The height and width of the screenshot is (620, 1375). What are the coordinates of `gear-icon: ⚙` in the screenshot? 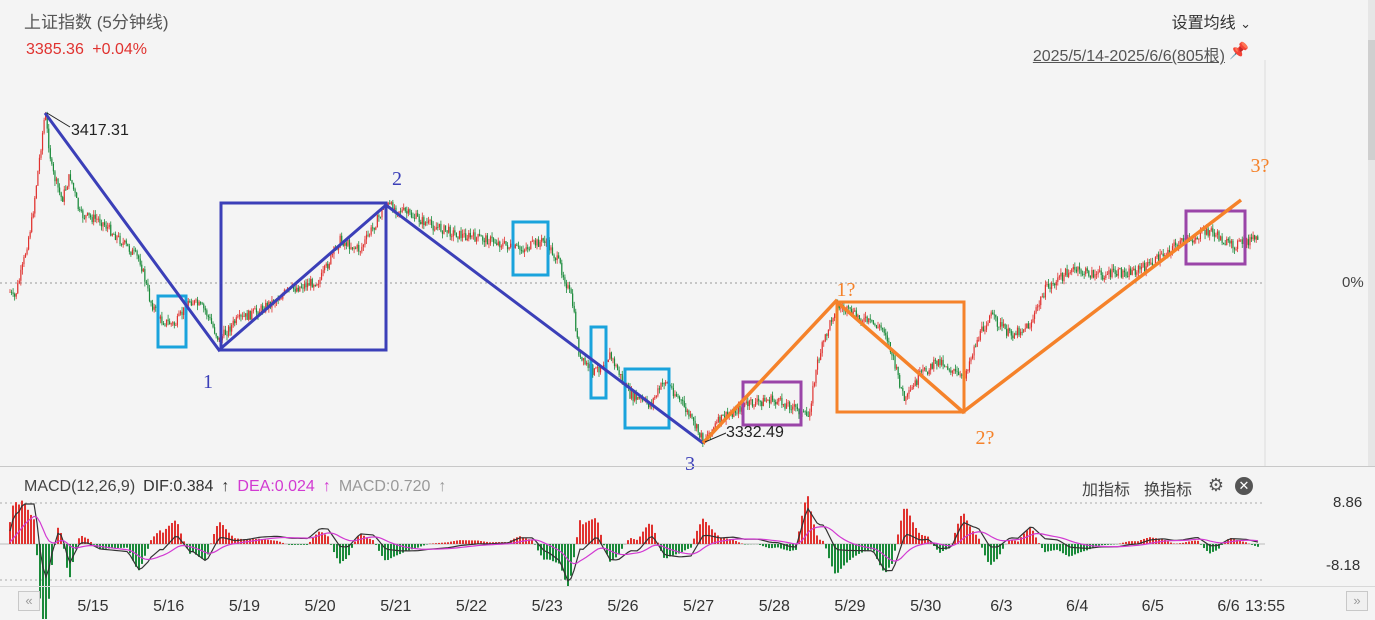 It's located at (1216, 485).